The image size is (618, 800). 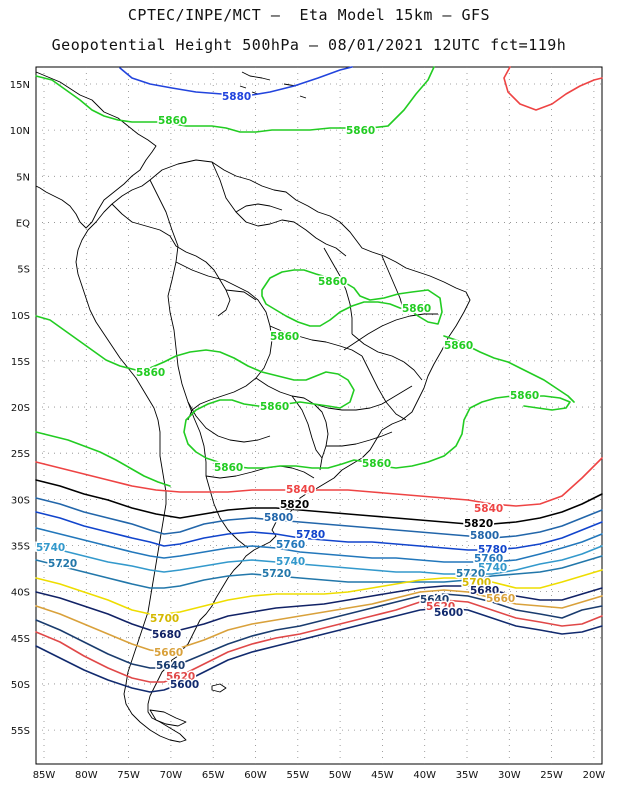 I want to click on contour-5860-coast, so click(x=509, y=369).